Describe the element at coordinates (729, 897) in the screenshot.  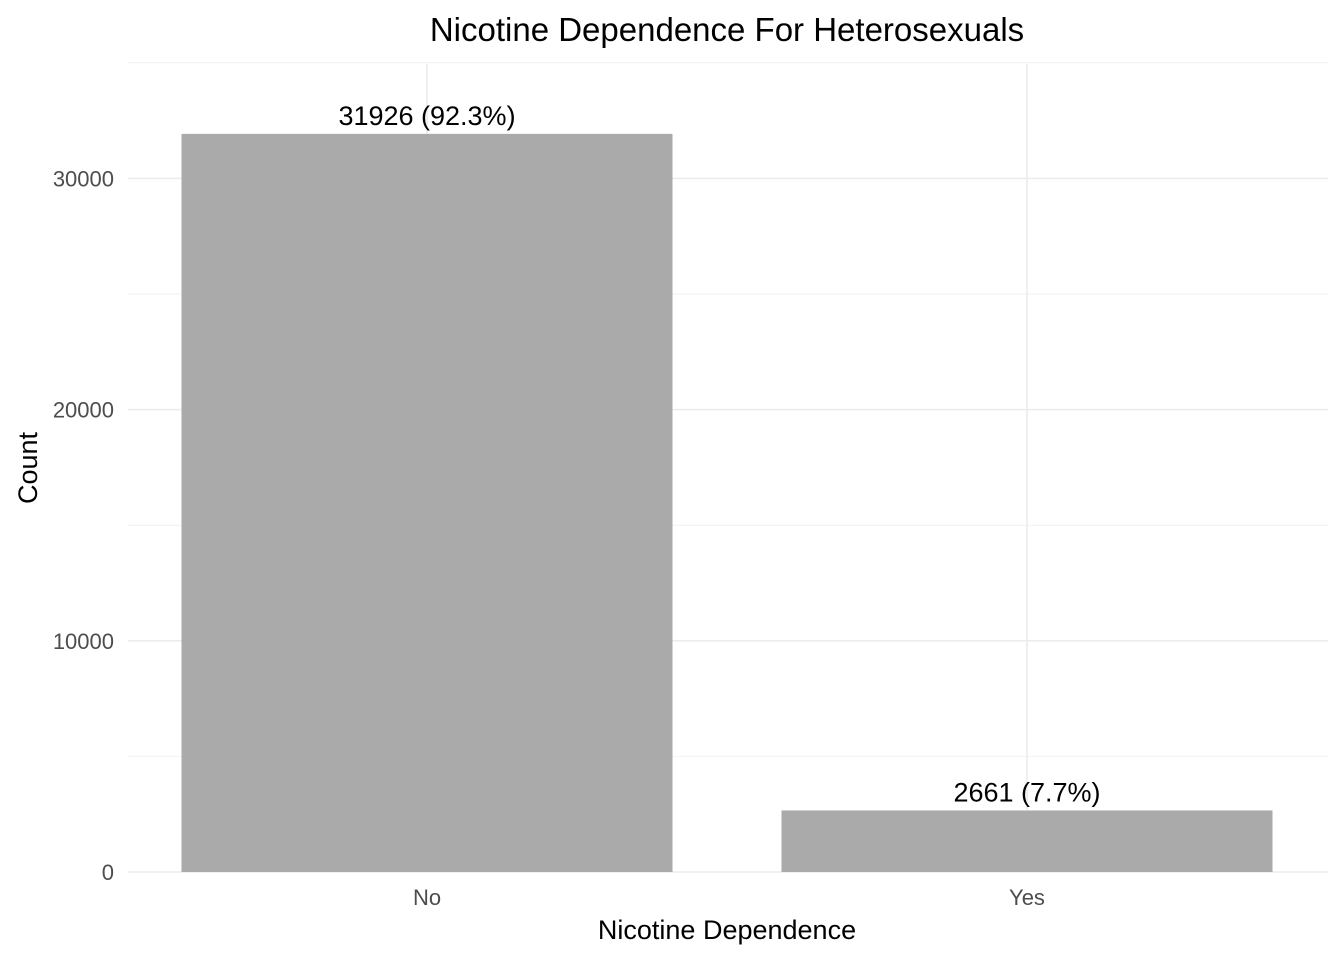
I see `x-axis: No Yes` at that location.